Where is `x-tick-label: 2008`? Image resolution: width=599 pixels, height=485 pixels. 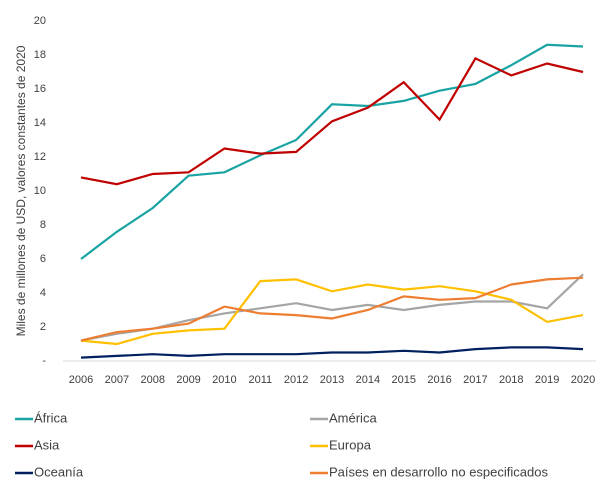 x-tick-label: 2008 is located at coordinates (152, 380).